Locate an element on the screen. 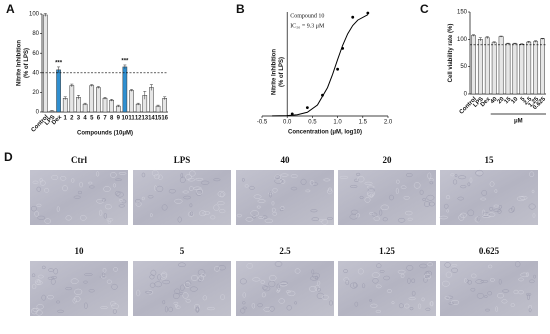  axis-title: Nitrite Inhibition (% of LPS) is located at coordinates (23, 63).